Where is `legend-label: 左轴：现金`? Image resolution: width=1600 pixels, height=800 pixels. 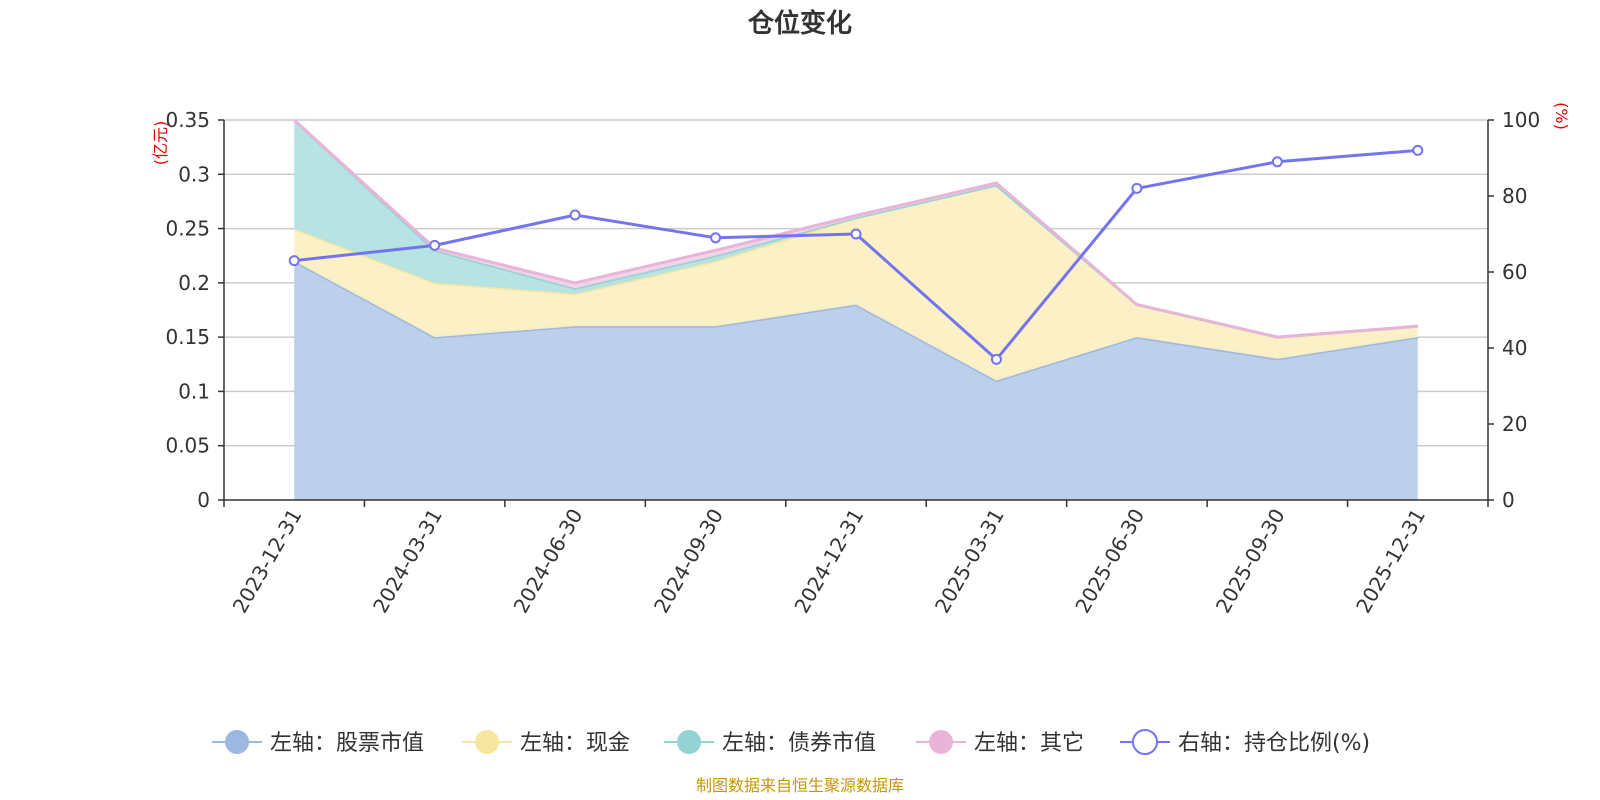 legend-label: 左轴：现金 is located at coordinates (575, 743).